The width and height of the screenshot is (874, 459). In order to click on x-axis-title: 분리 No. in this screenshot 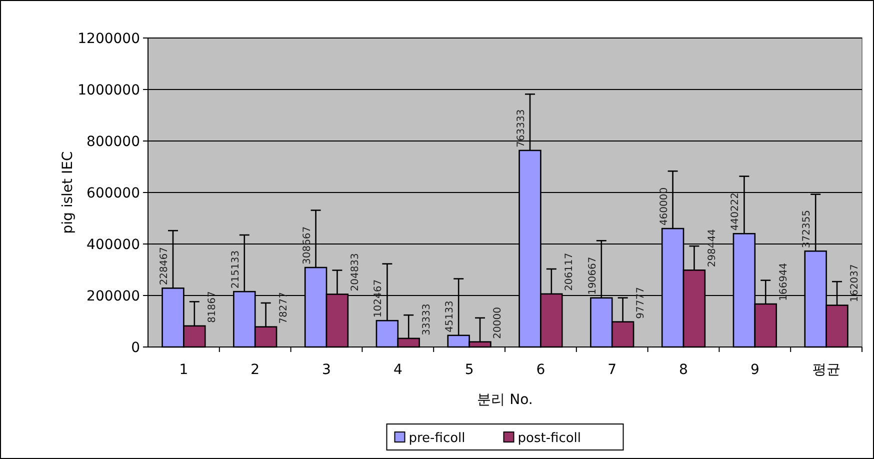, I will do `click(505, 400)`.